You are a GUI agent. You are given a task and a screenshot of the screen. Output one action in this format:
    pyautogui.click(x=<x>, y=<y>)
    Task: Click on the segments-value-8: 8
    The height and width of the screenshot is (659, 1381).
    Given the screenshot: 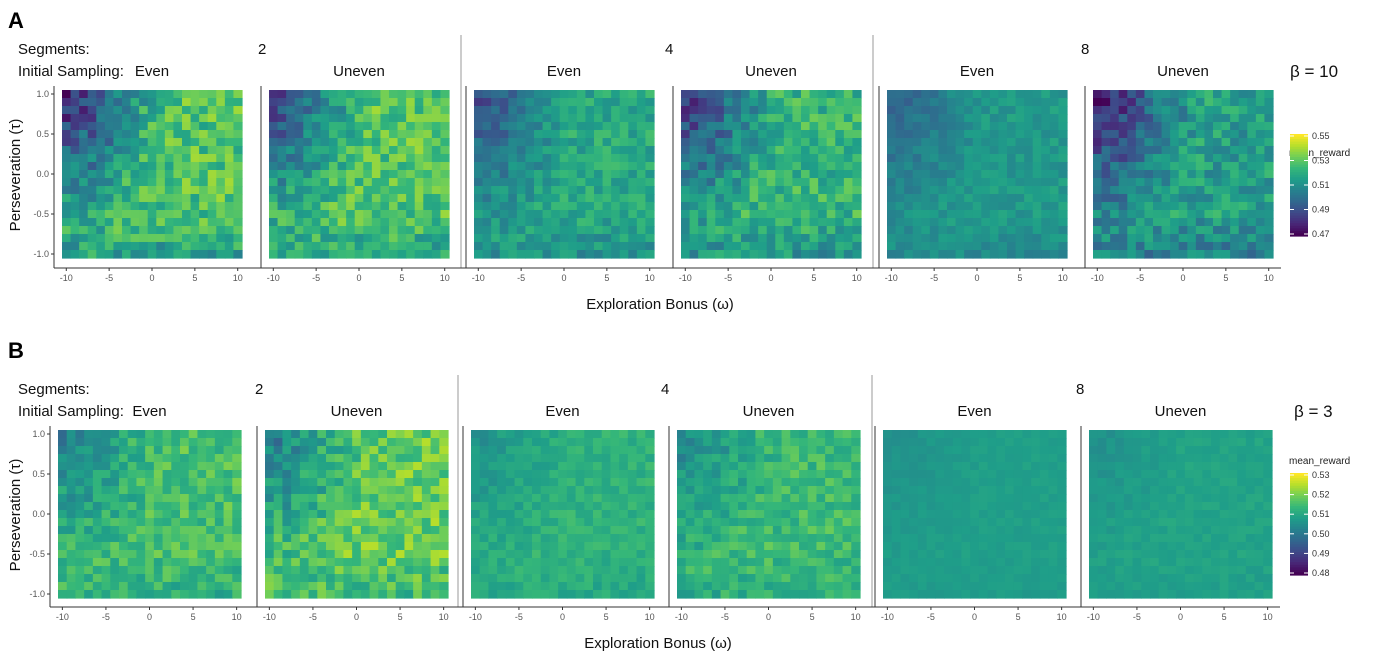 What is the action you would take?
    pyautogui.click(x=1085, y=49)
    